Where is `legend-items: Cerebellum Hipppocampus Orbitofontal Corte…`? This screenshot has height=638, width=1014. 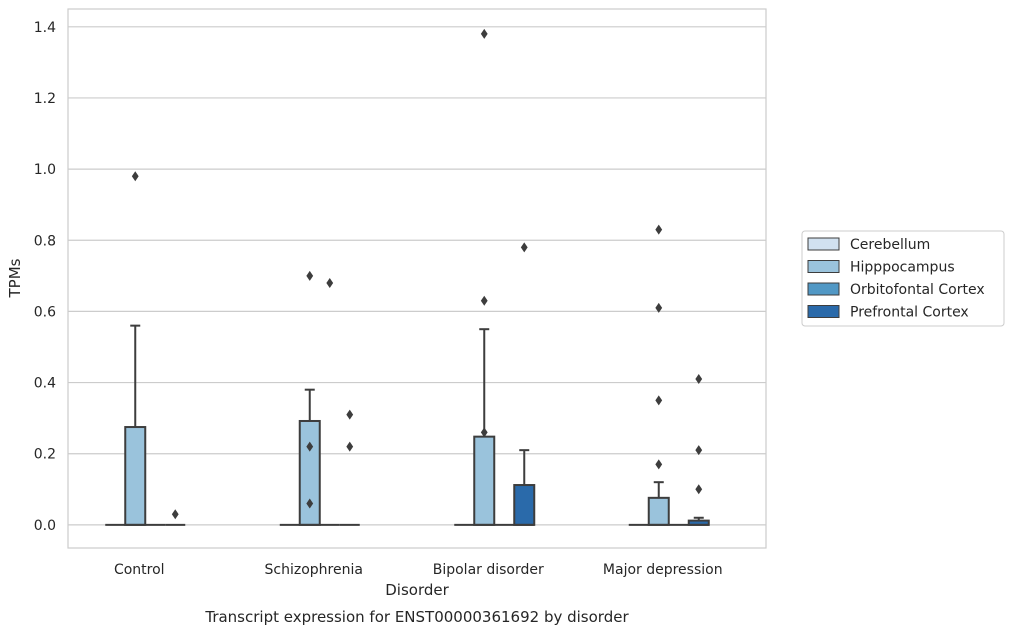
legend-items: Cerebellum Hipppocampus Orbitofontal Corte… is located at coordinates (896, 279).